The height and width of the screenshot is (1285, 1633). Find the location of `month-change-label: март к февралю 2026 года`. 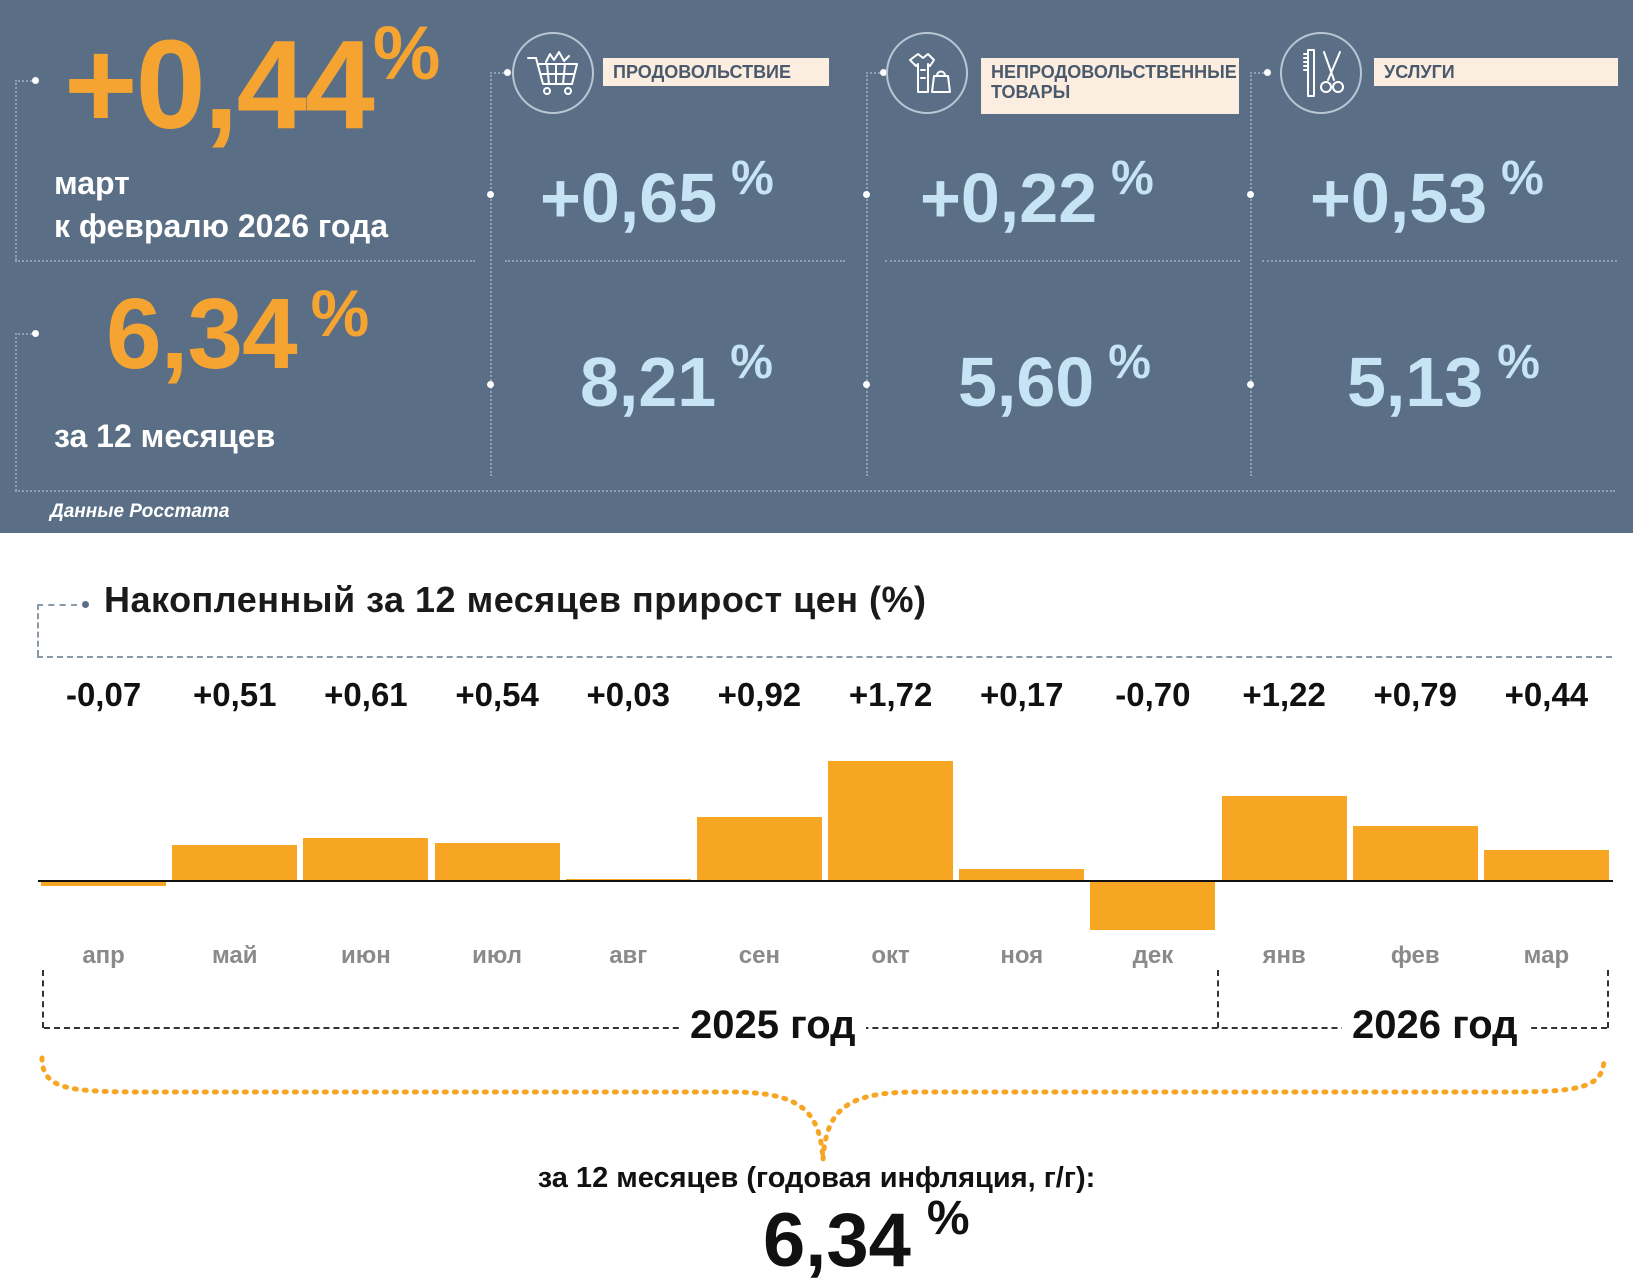

month-change-label: март к февралю 2026 года is located at coordinates (221, 205).